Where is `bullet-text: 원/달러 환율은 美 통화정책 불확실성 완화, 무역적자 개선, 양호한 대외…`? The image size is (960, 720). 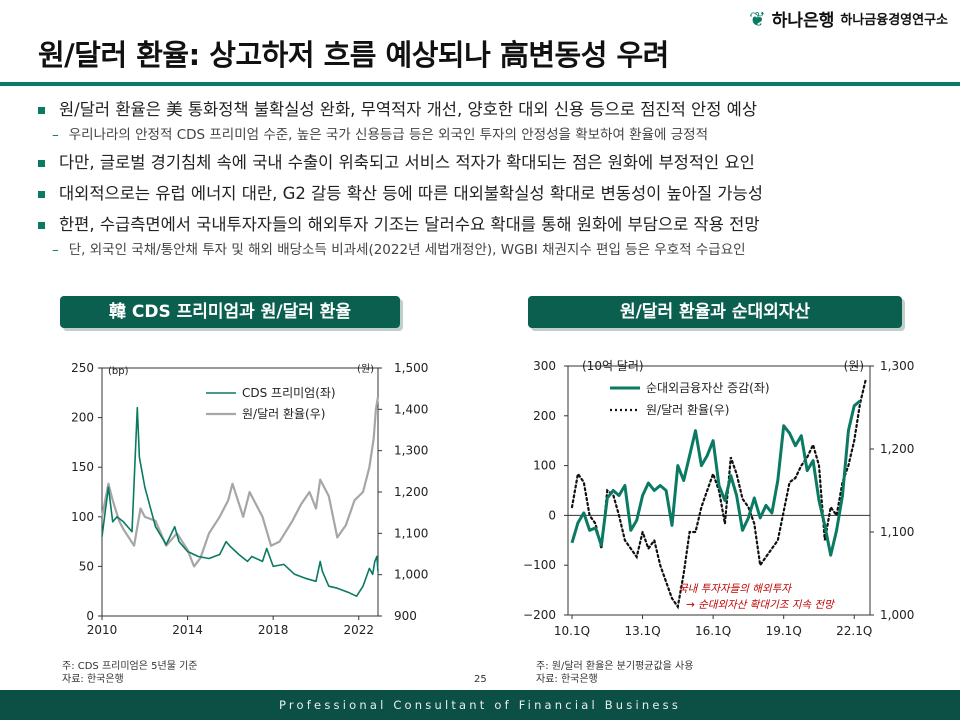 bullet-text: 원/달러 환율은 美 통화정책 불확실성 완화, 무역적자 개선, 양호한 대외… is located at coordinates (408, 109).